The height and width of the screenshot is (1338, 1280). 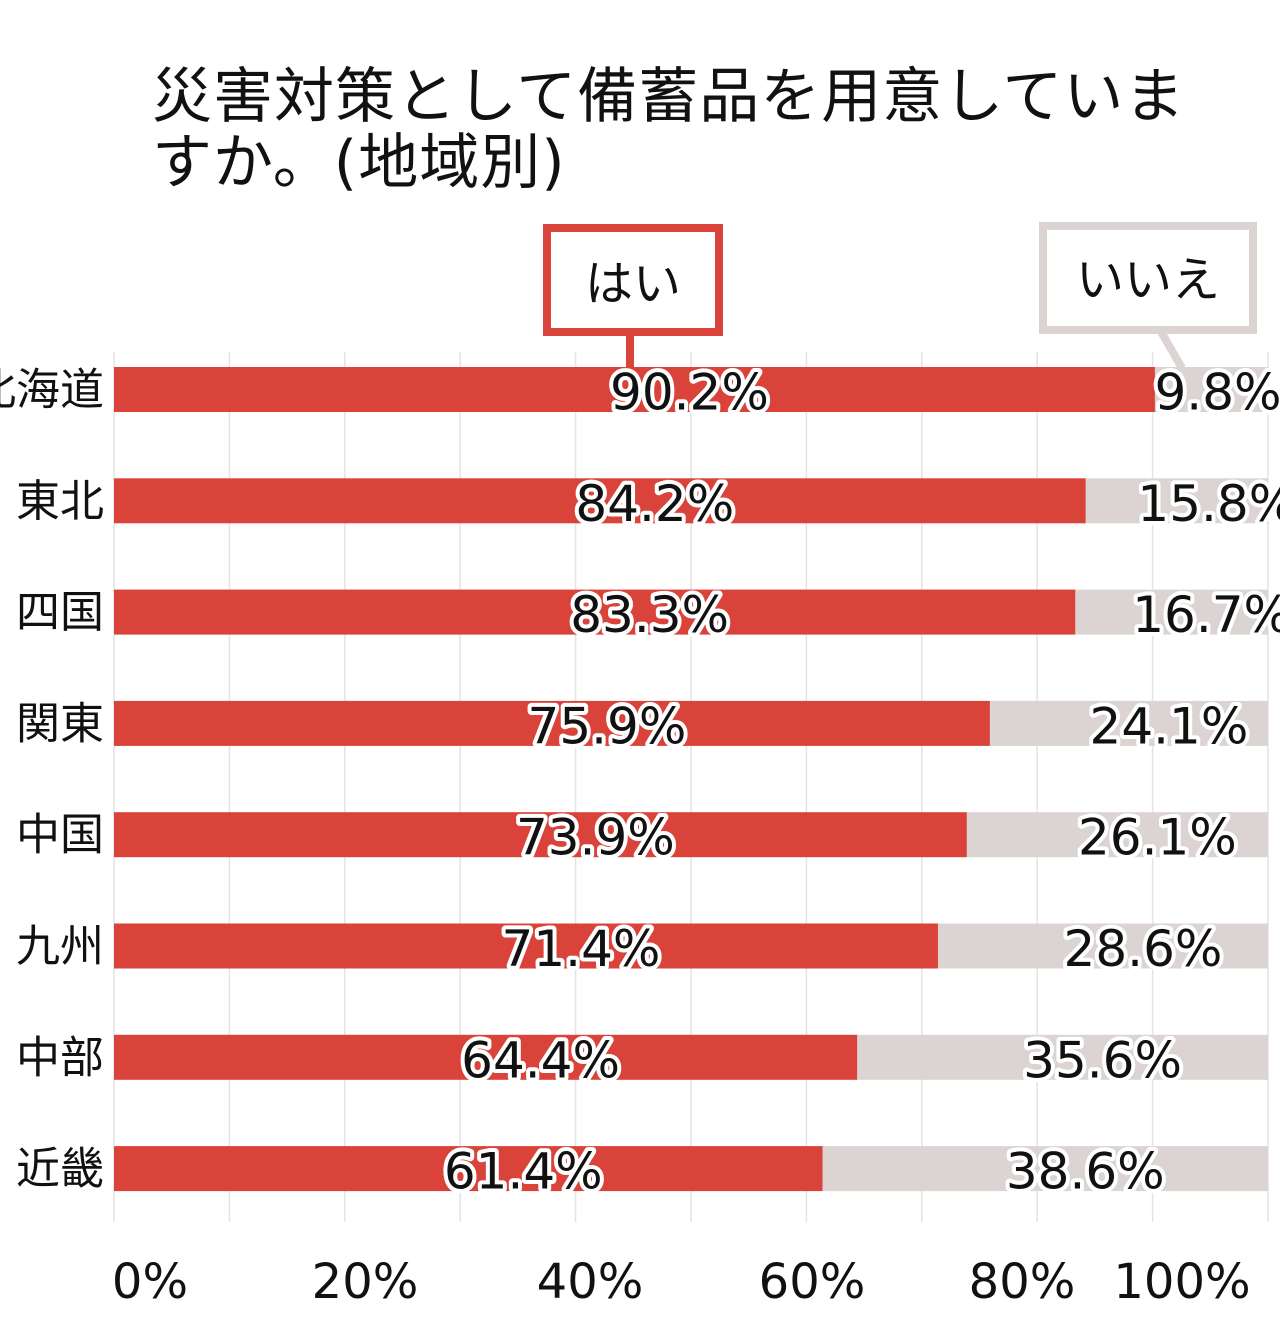 I want to click on legend-no-box, so click(x=1148, y=278).